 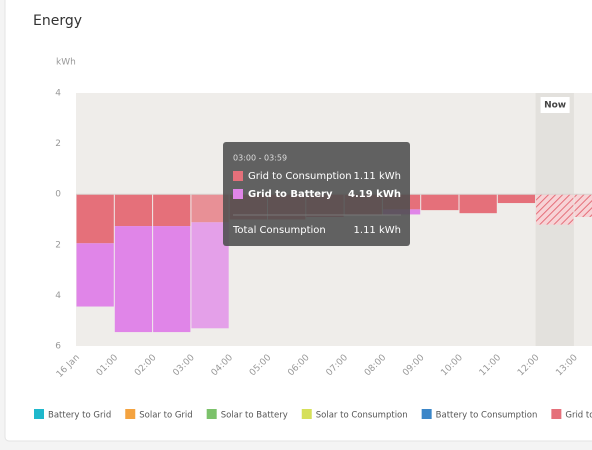 What do you see at coordinates (377, 176) in the screenshot?
I see `tooltip-value: 1.11 kWh` at bounding box center [377, 176].